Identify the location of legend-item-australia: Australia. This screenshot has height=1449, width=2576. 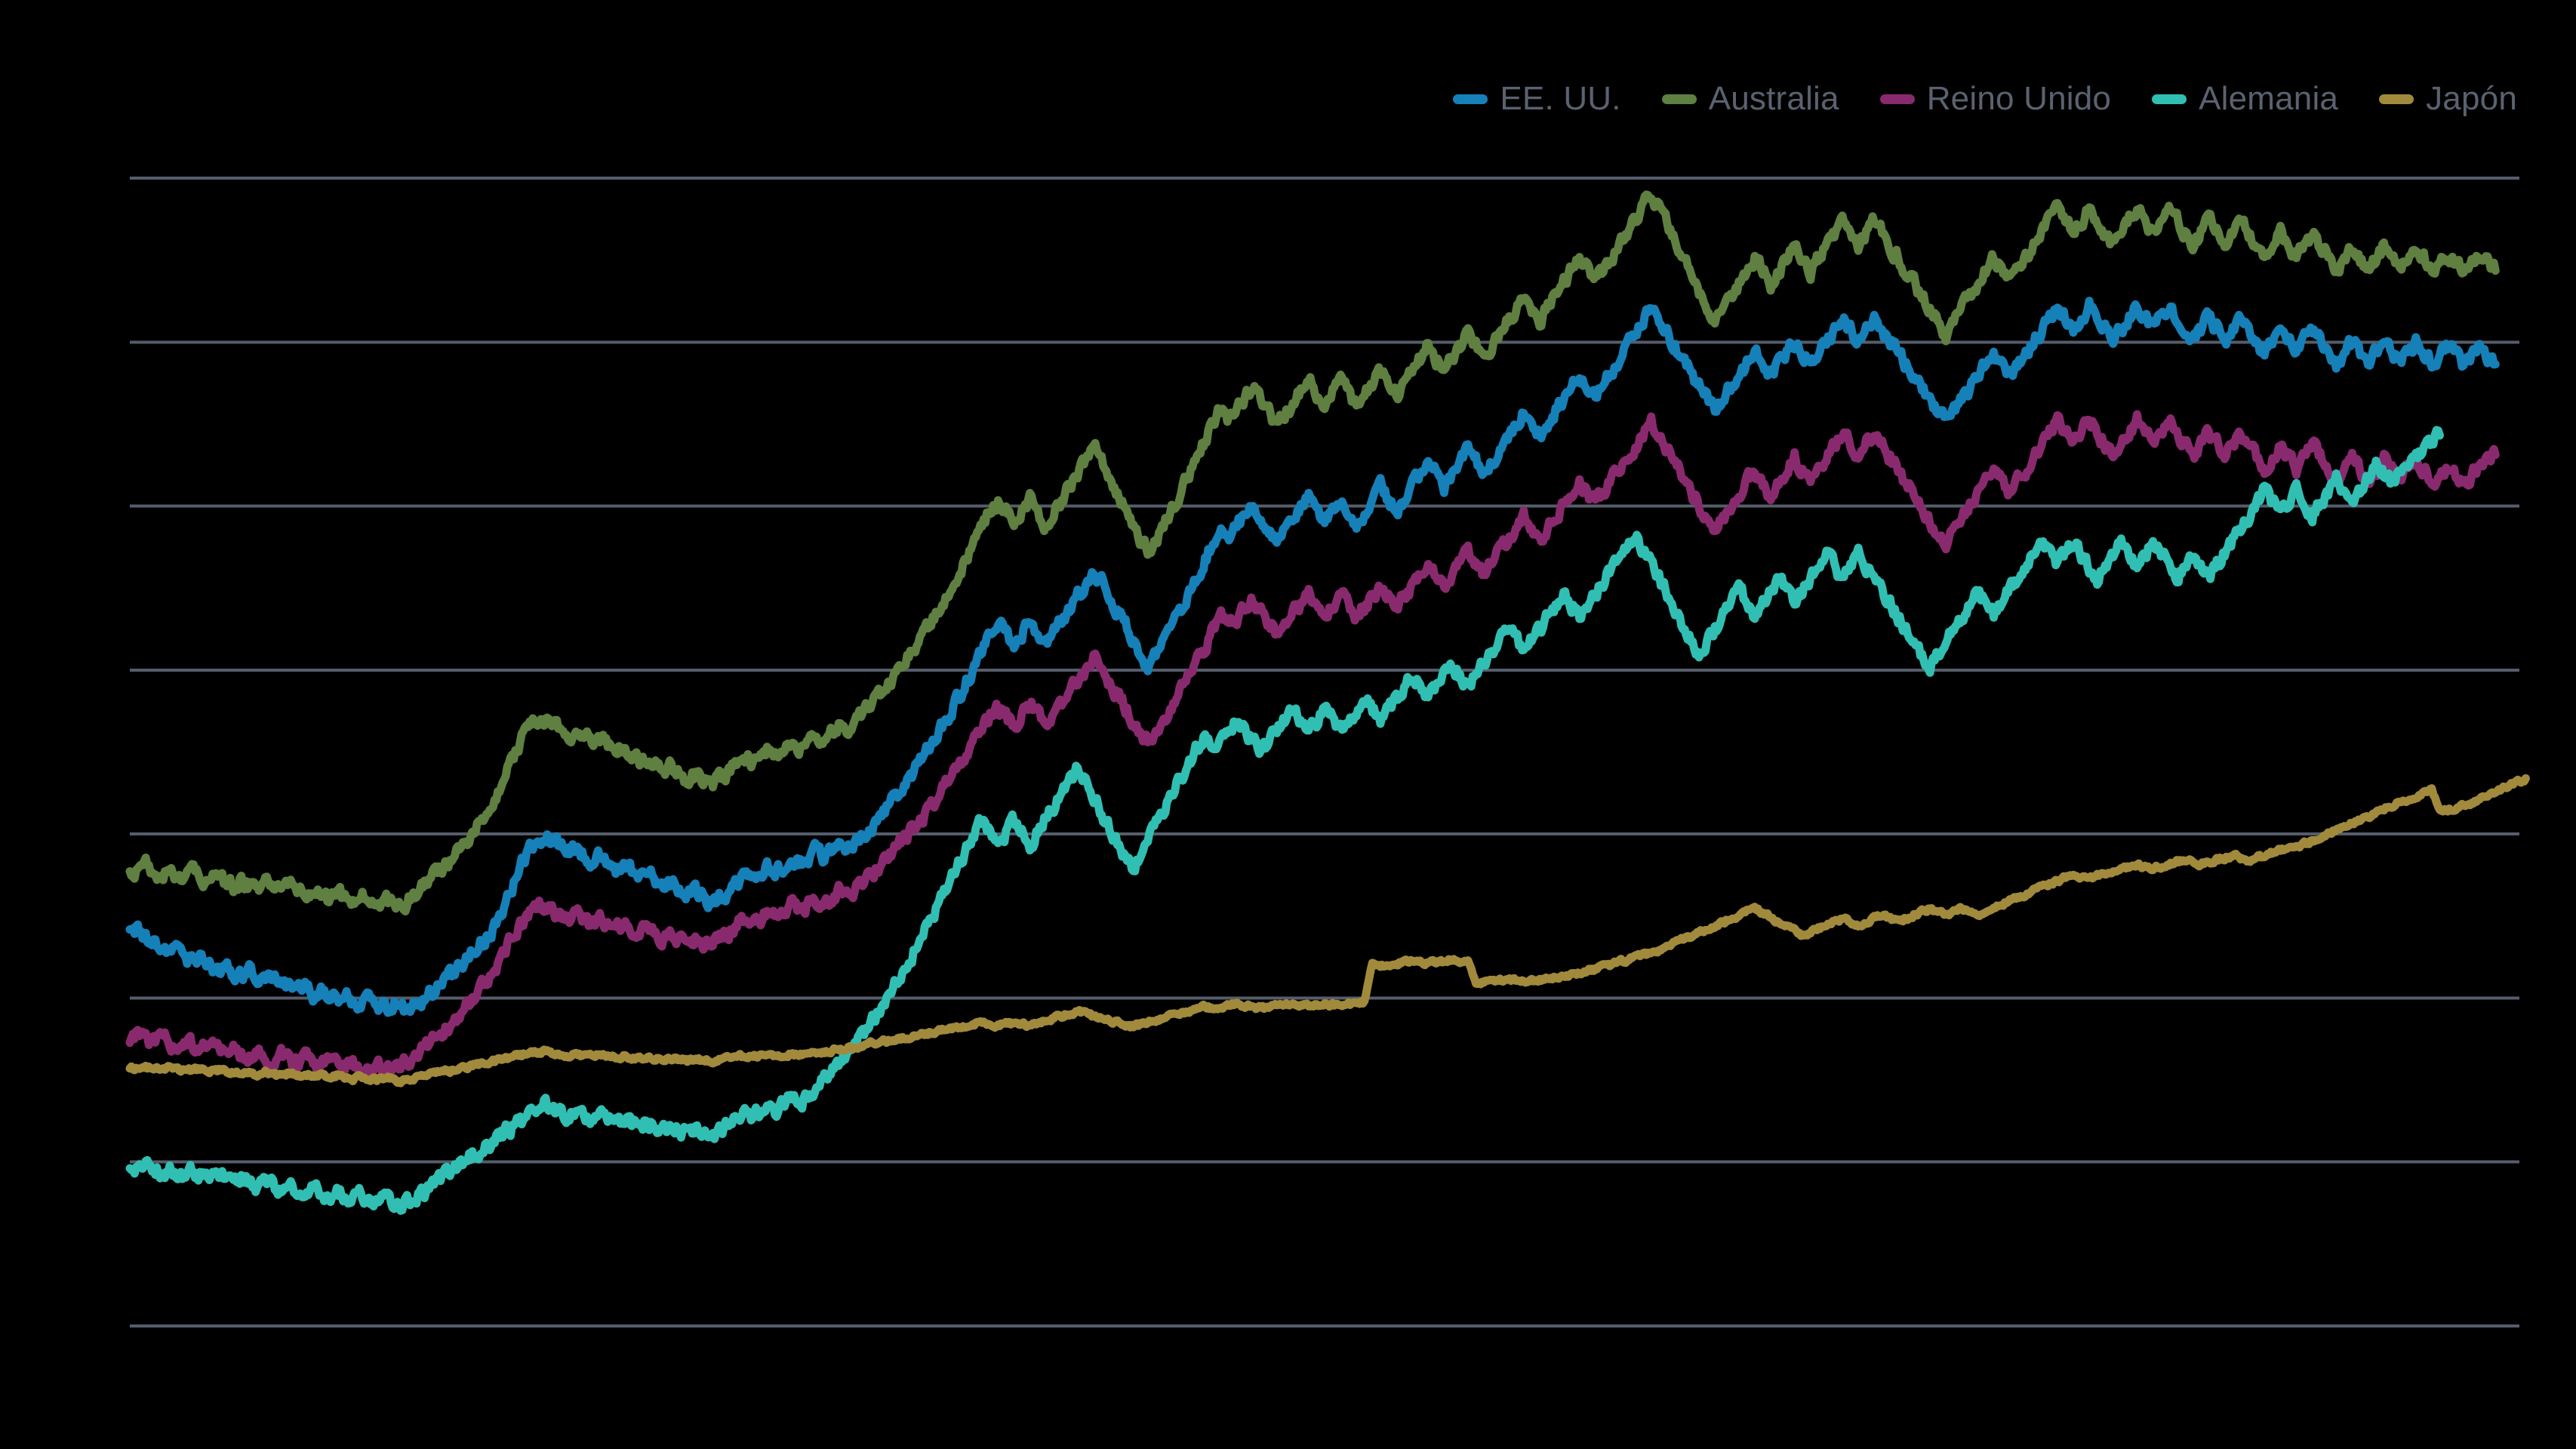
(1750, 98).